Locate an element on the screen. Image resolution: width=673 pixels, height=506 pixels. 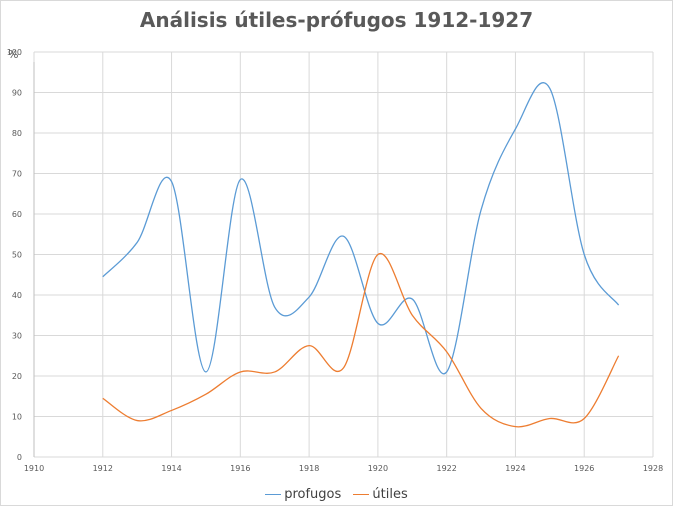
legend-item-utiles: útiles is located at coordinates (380, 494).